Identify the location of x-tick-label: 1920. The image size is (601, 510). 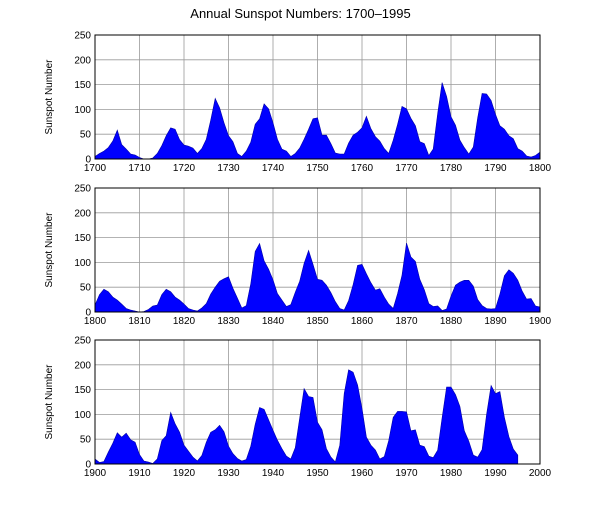
(184, 473).